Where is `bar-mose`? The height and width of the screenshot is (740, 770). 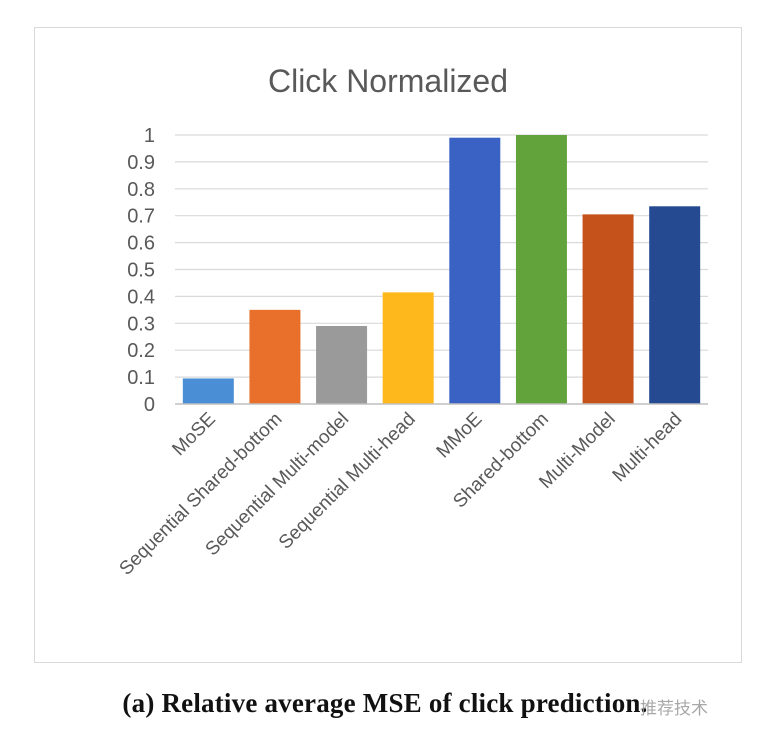 bar-mose is located at coordinates (208, 391).